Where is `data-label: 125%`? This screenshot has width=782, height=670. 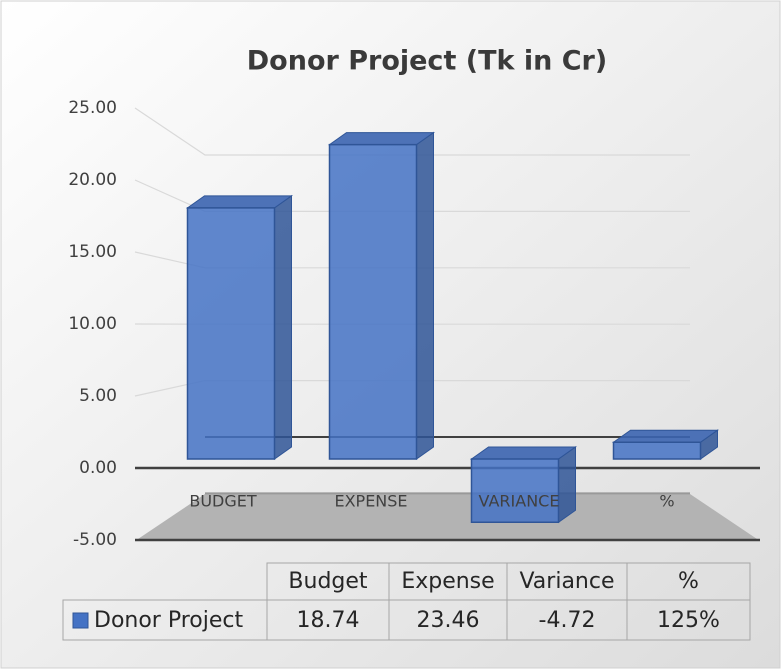 data-label: 125% is located at coordinates (688, 620).